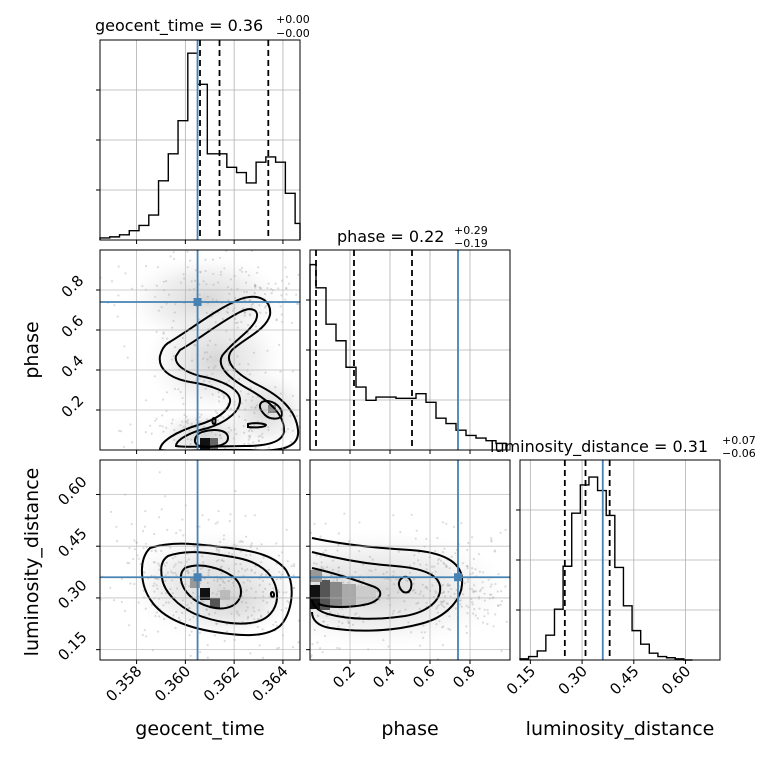 Image resolution: width=760 pixels, height=760 pixels. What do you see at coordinates (72, 594) in the screenshot?
I see `y-tick-label-luminosity-distance: 0.30` at bounding box center [72, 594].